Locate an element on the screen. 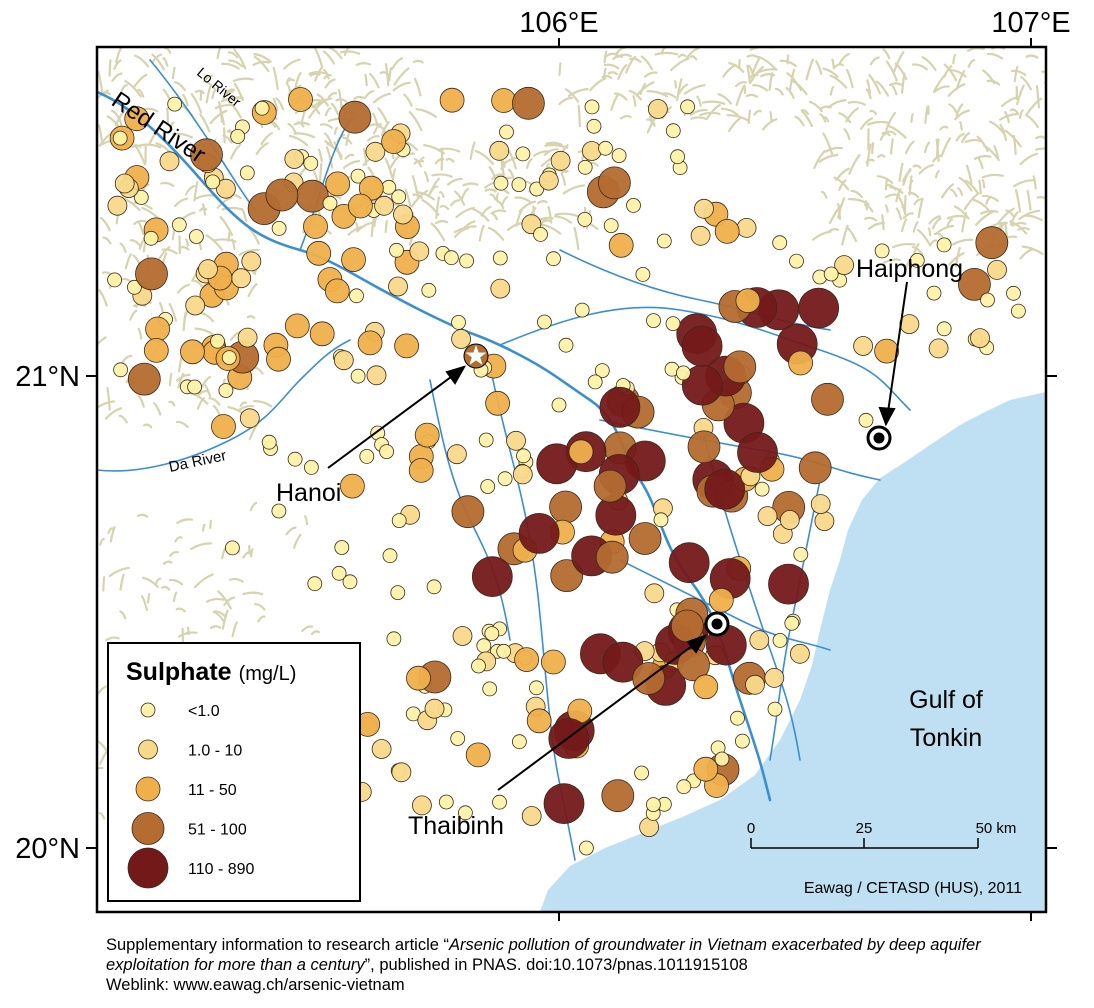 The width and height of the screenshot is (1094, 1008). credit-text: Eawag / CETASD (HUS), 2011 is located at coordinates (913, 888).